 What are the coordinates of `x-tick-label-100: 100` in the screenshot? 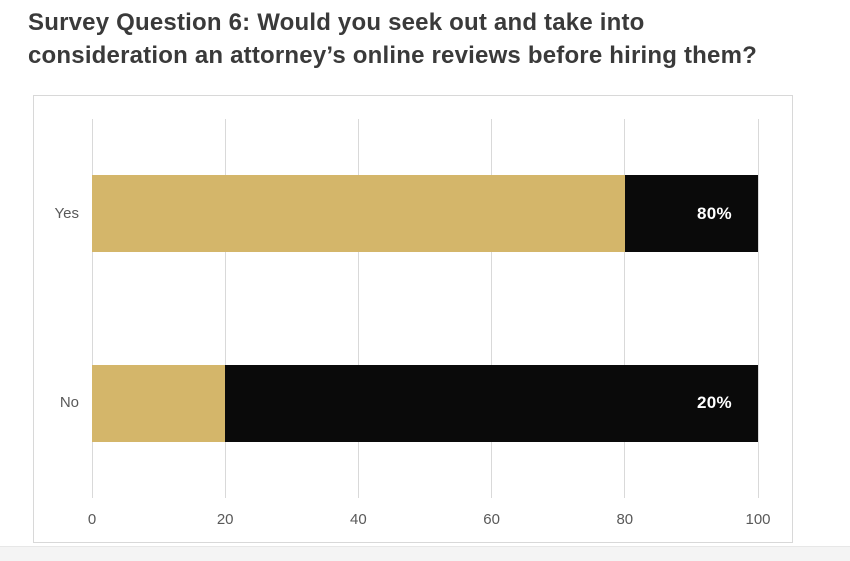 It's located at (758, 519).